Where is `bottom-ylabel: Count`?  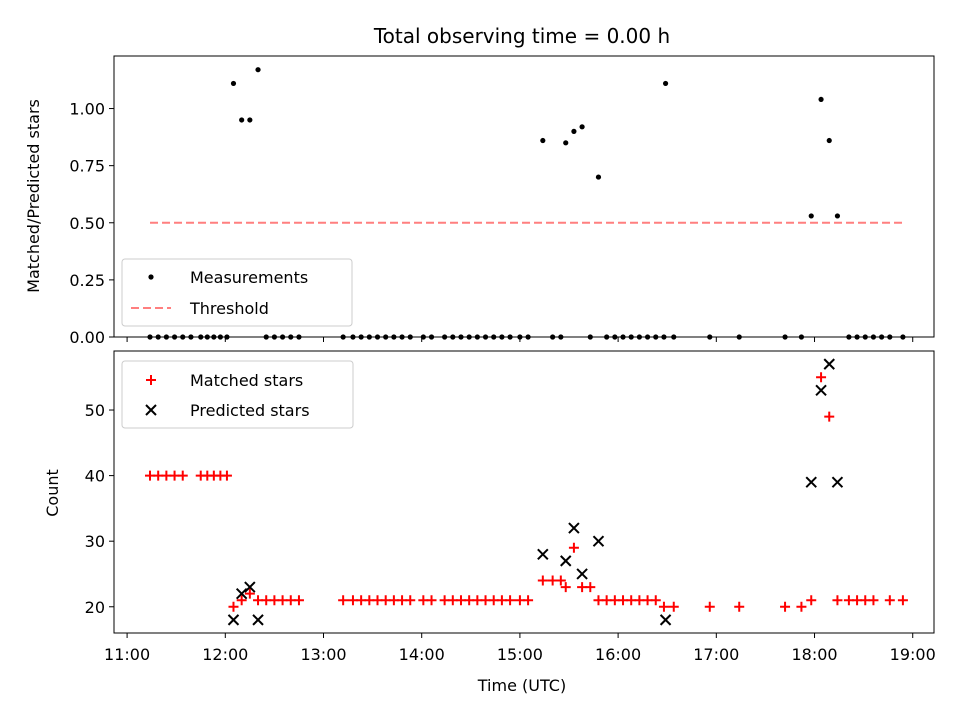 bottom-ylabel: Count is located at coordinates (52, 493).